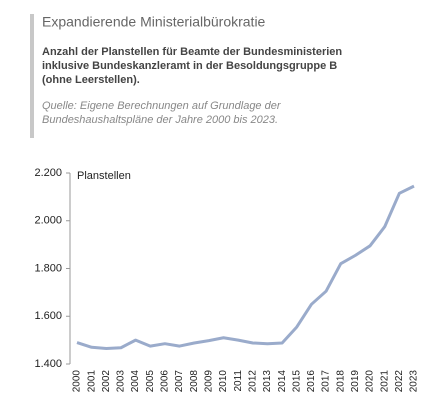 The width and height of the screenshot is (430, 410). What do you see at coordinates (91, 80) in the screenshot?
I see `subtitle-line: (ohne Leerstellen).` at bounding box center [91, 80].